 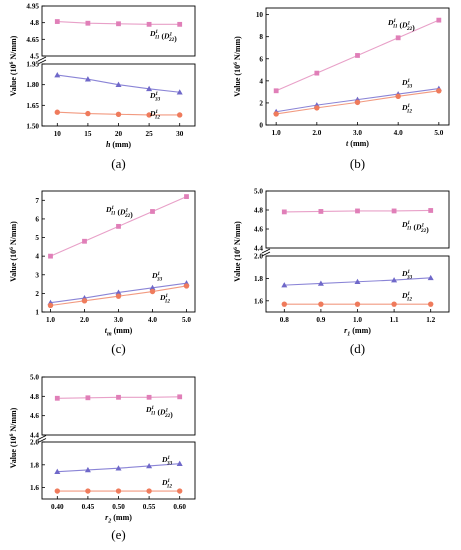 I want to click on y-tick-label: 6, so click(x=37, y=219).